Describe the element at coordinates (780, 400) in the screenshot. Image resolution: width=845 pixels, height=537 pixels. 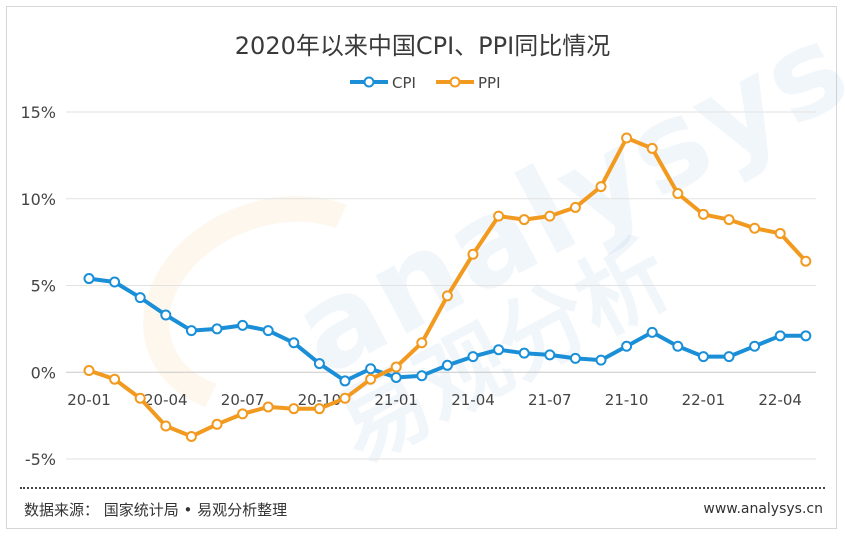
I see `x-tick-label: 22-04` at that location.